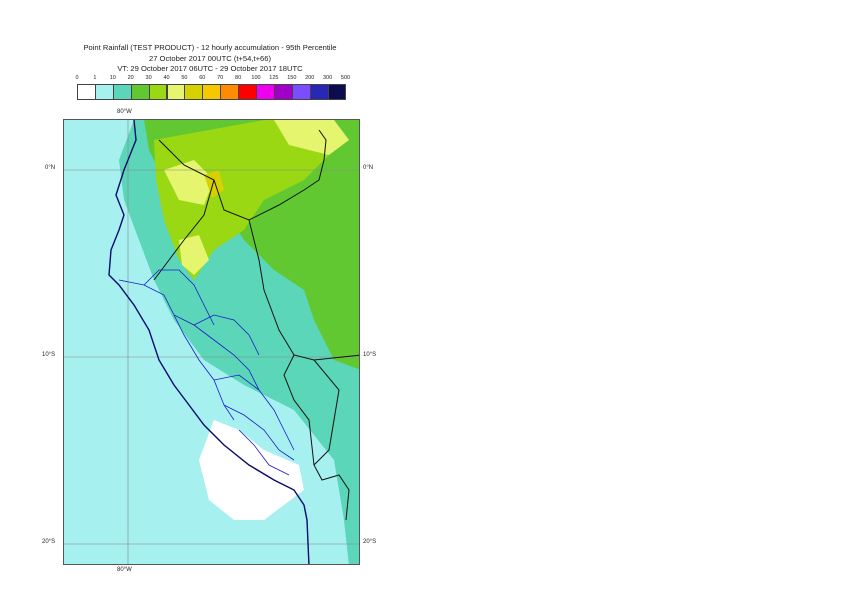 The width and height of the screenshot is (842, 596). What do you see at coordinates (256, 78) in the screenshot?
I see `legend-tick-label: 100` at bounding box center [256, 78].